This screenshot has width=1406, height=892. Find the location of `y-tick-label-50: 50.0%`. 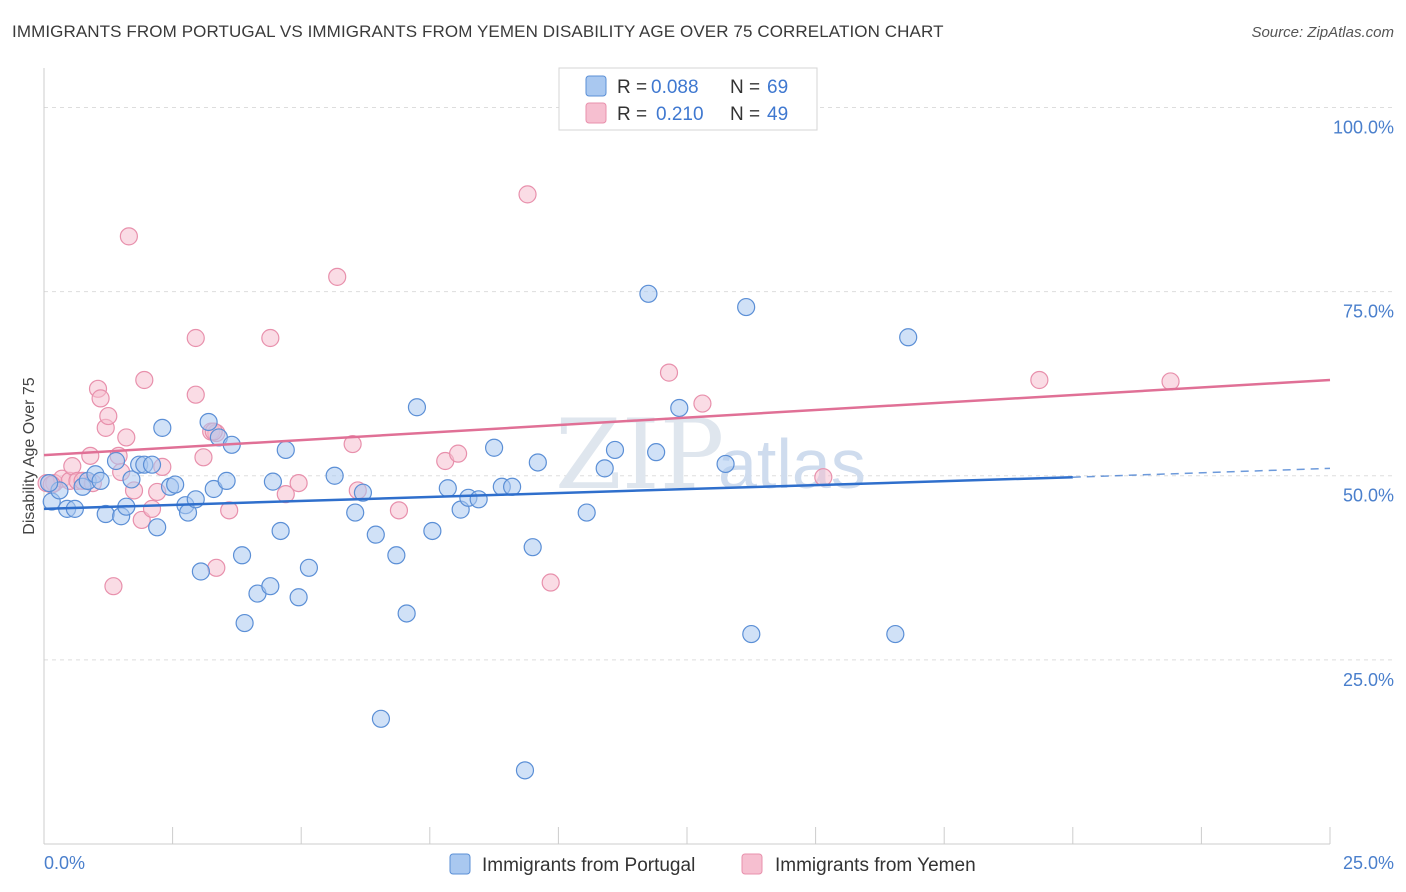

y-tick-label-50: 50.0% is located at coordinates (1368, 496).